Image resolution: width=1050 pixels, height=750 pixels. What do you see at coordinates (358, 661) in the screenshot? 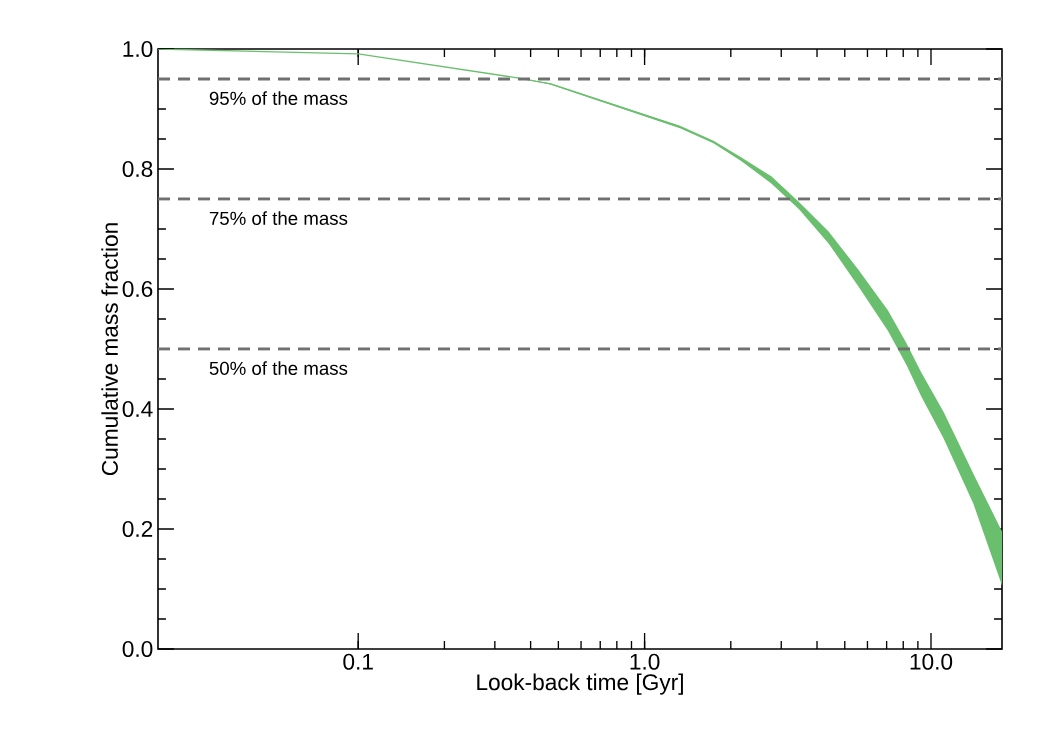
I see `x-tick-label: 0.1` at bounding box center [358, 661].